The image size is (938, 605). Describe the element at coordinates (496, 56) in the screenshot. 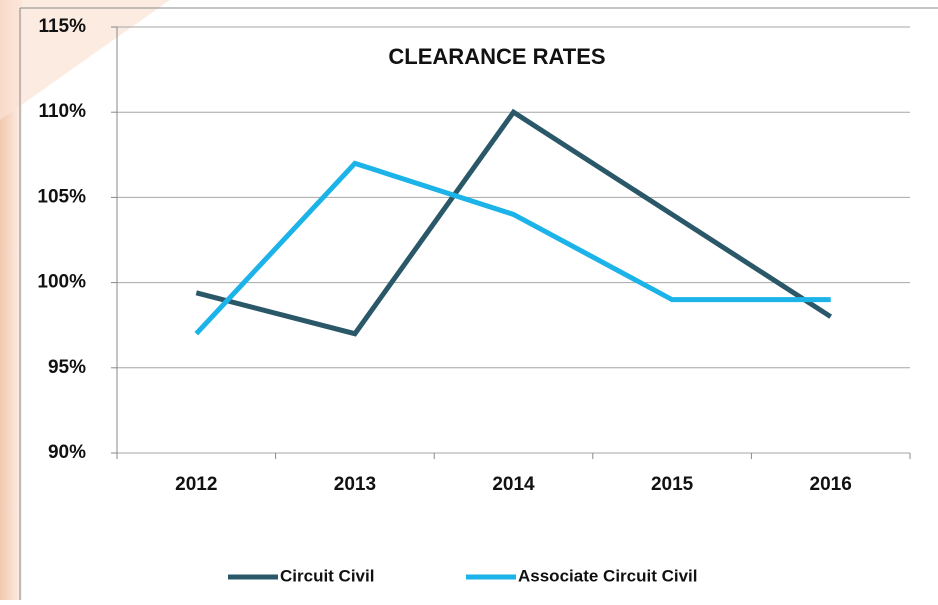

I see `chart-title: CLEARANCE RATES` at that location.